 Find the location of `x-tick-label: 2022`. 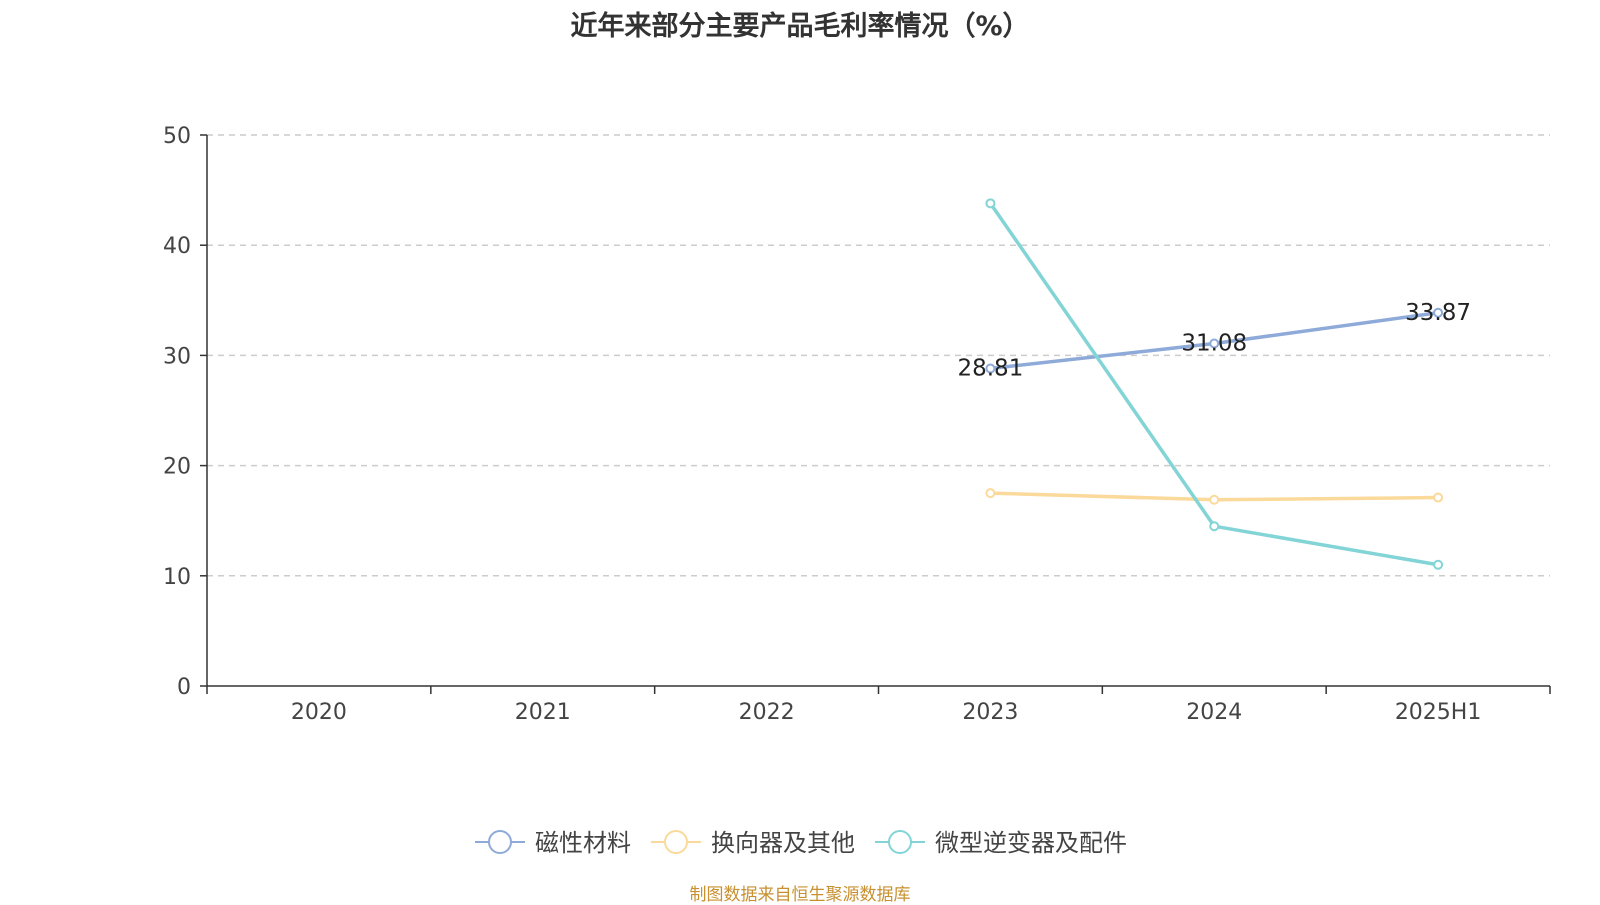

x-tick-label: 2022 is located at coordinates (767, 712).